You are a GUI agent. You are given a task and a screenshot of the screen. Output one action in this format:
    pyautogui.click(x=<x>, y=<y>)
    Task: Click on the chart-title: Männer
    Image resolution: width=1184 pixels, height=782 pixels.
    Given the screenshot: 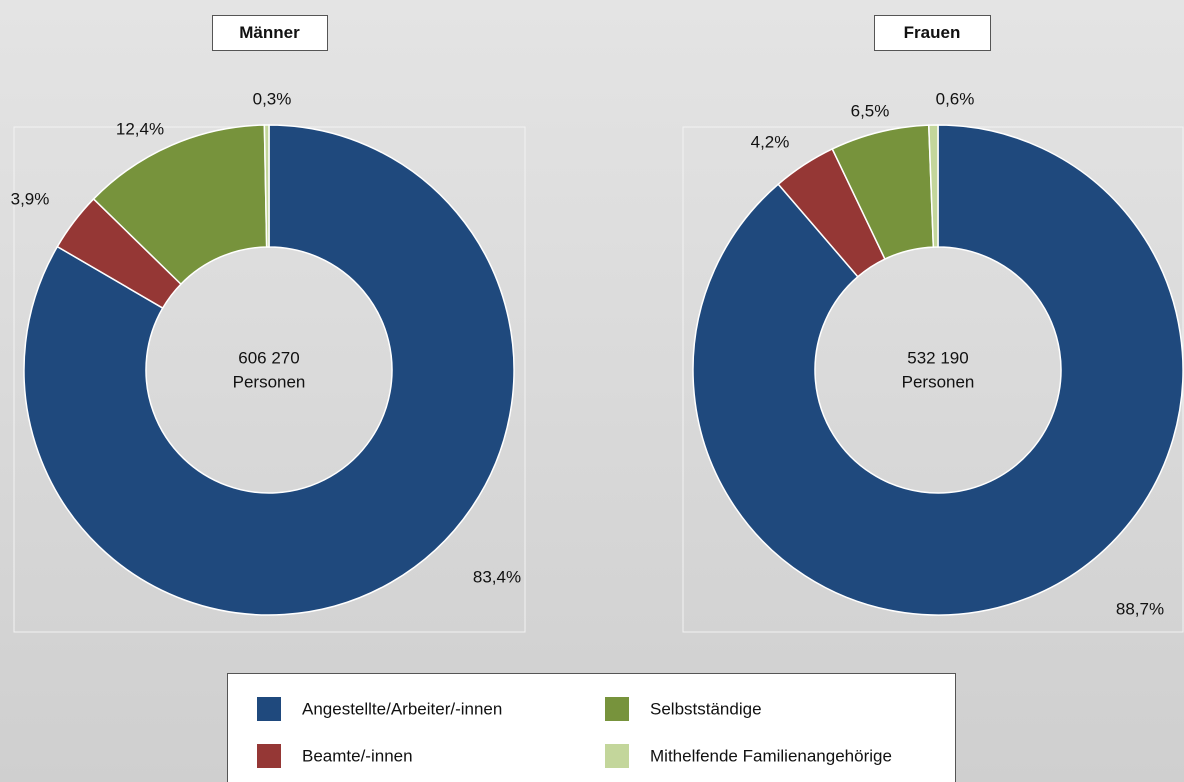 What is the action you would take?
    pyautogui.click(x=269, y=32)
    